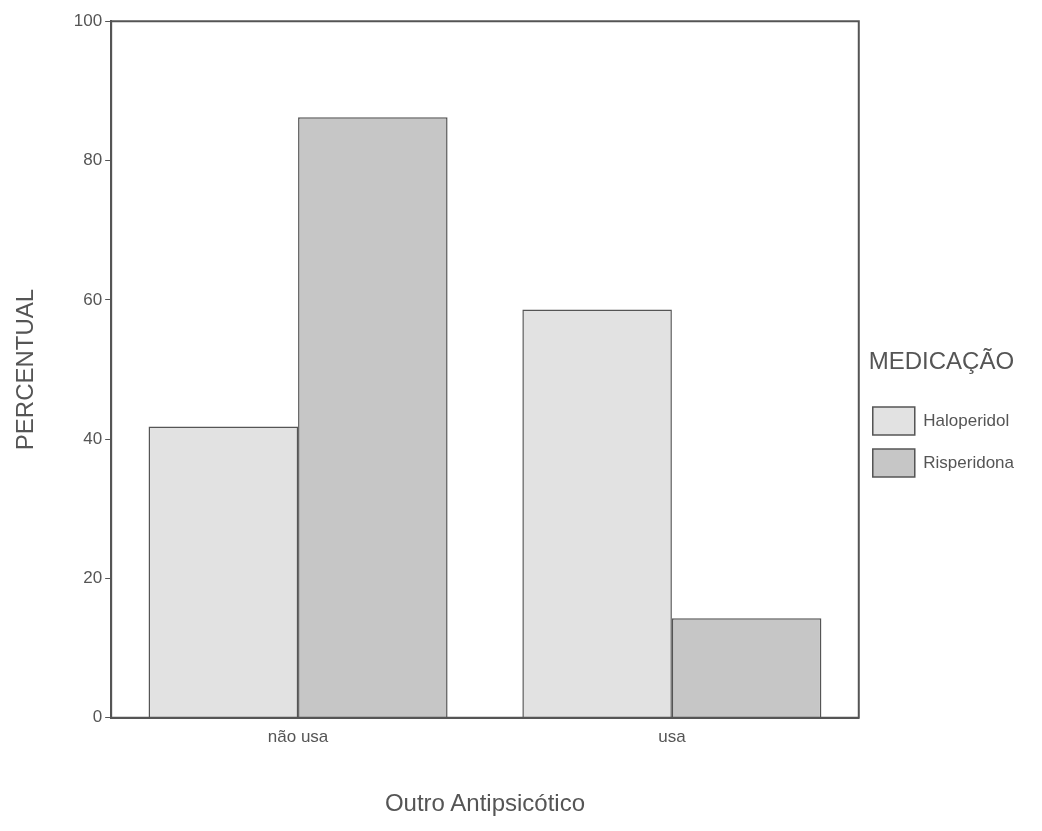  I want to click on y-tick-label: 40, so click(93, 438).